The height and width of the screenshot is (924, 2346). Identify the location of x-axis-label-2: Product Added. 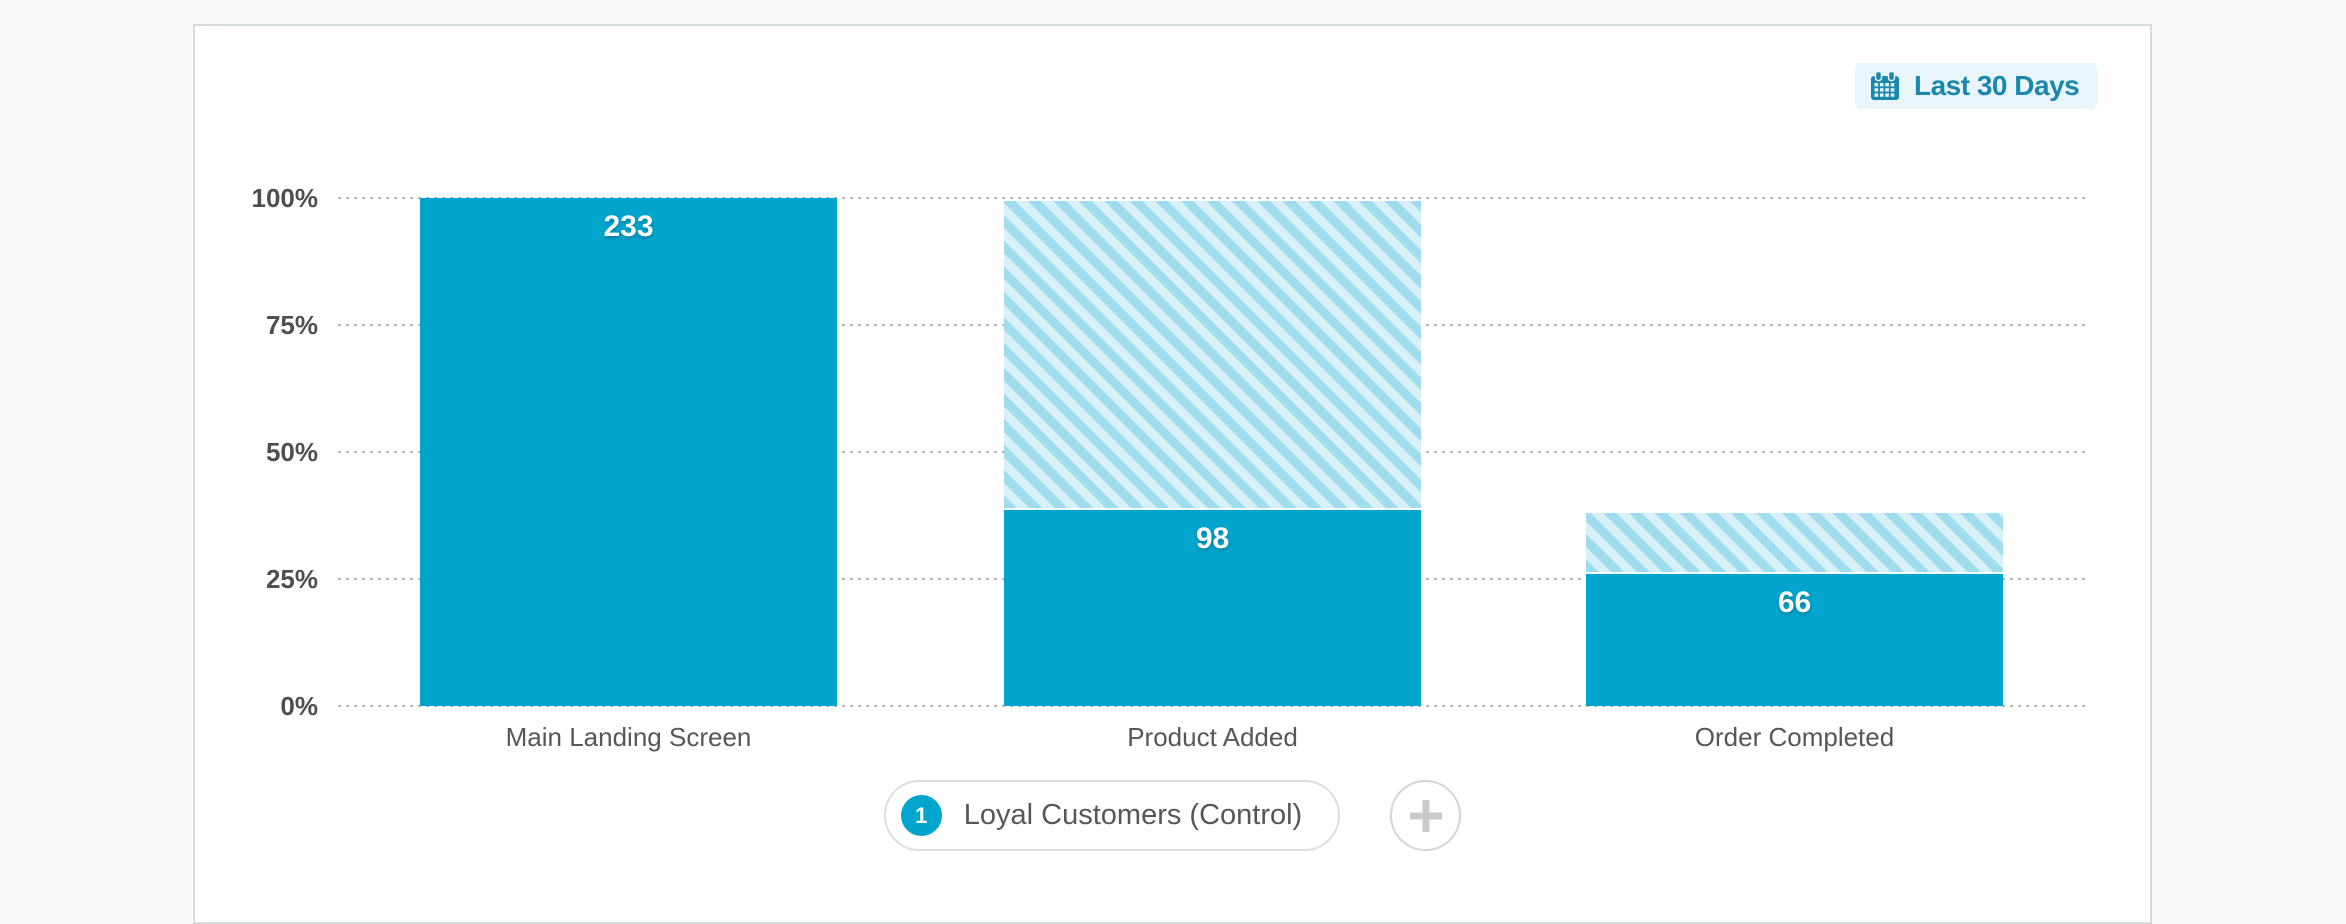
(1212, 737).